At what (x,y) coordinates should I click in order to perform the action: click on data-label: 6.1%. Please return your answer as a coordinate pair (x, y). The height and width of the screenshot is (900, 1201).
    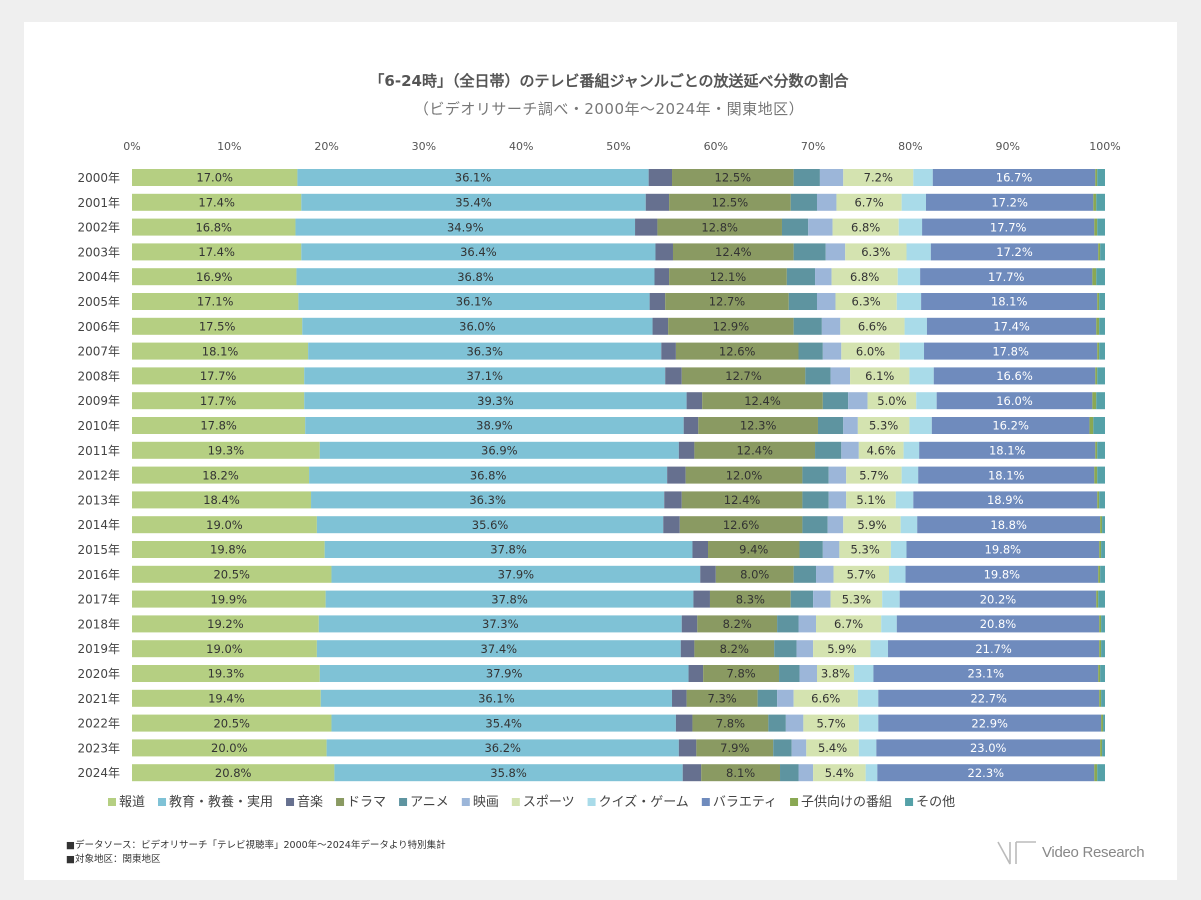
    Looking at the image, I should click on (879, 376).